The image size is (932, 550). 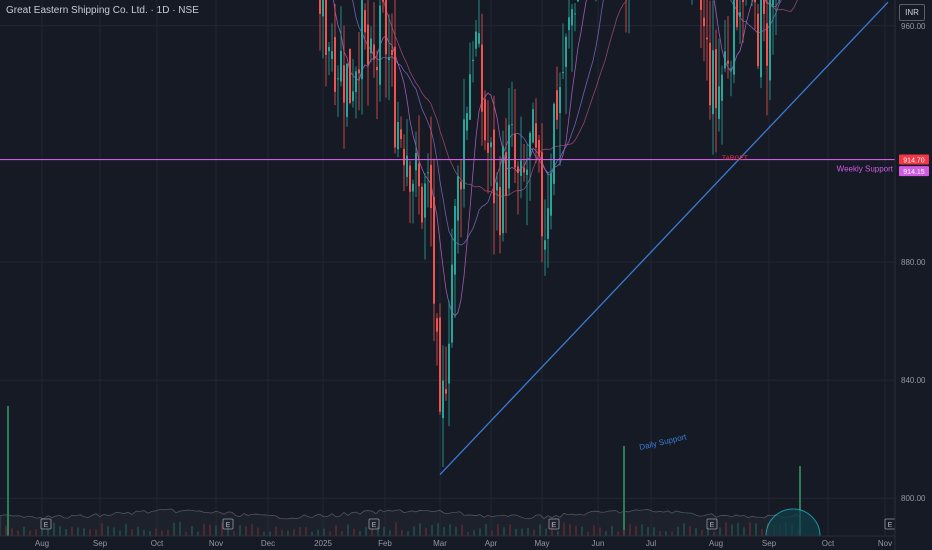 I want to click on daily-support-label: Daily Support, so click(x=663, y=442).